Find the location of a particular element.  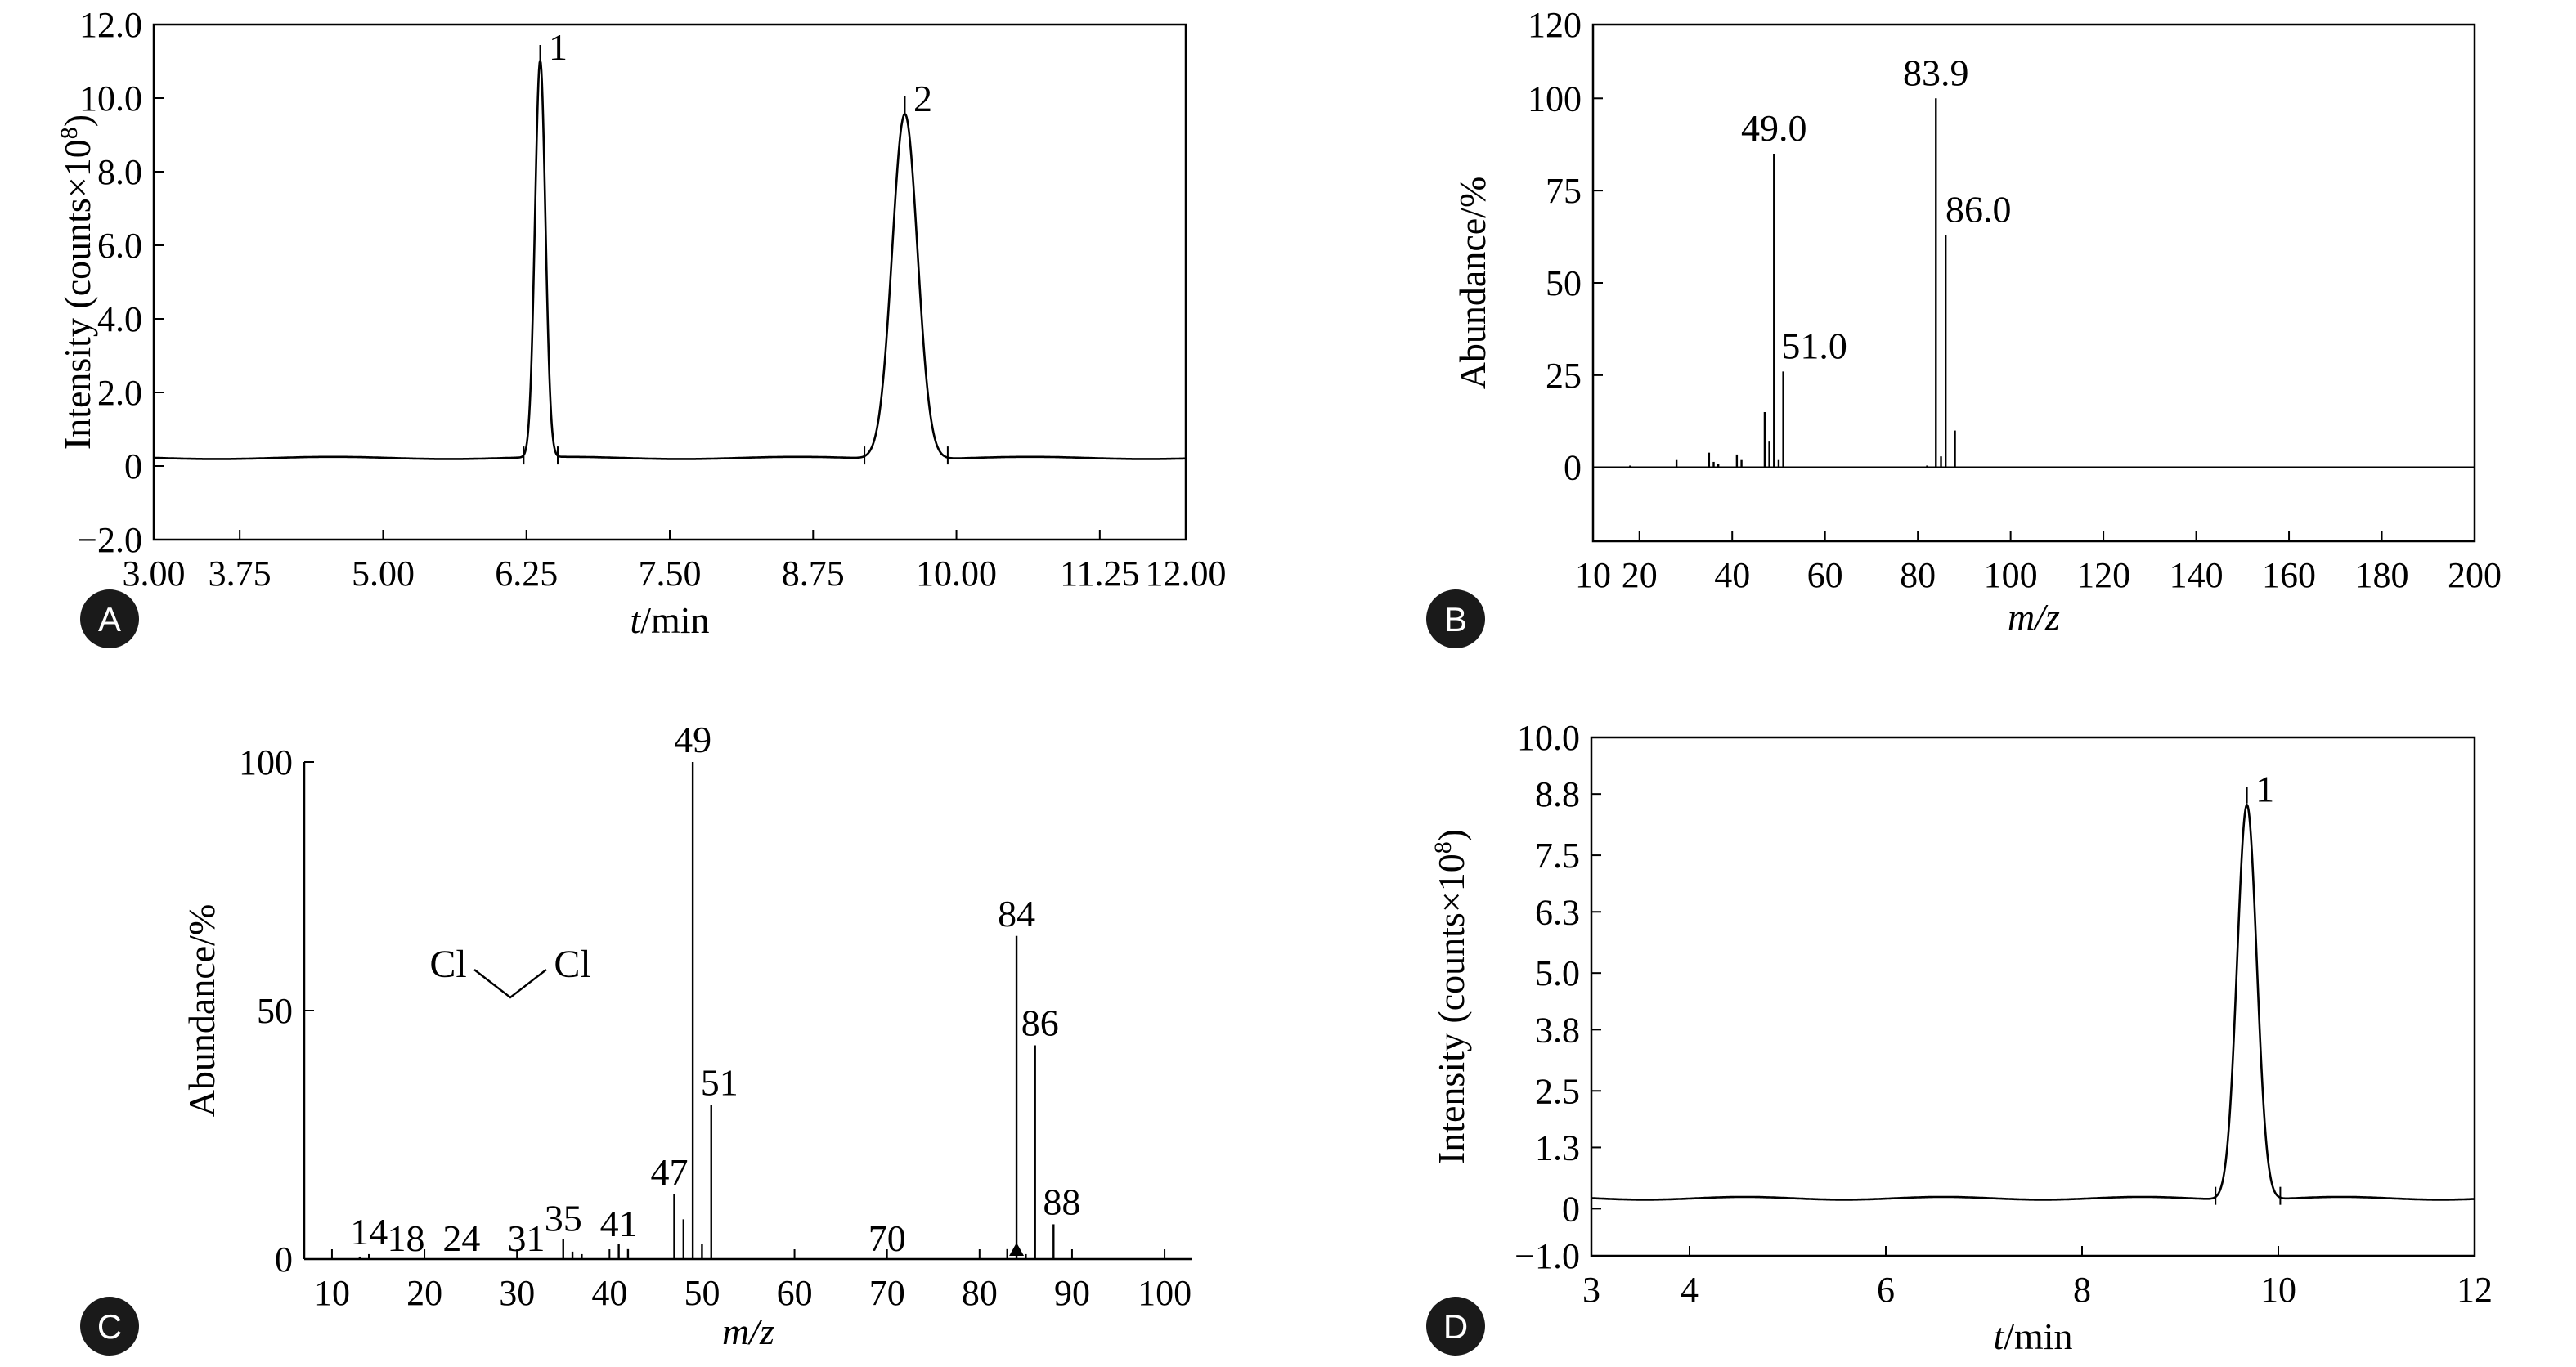

peak-value-label: 51 is located at coordinates (719, 1083).